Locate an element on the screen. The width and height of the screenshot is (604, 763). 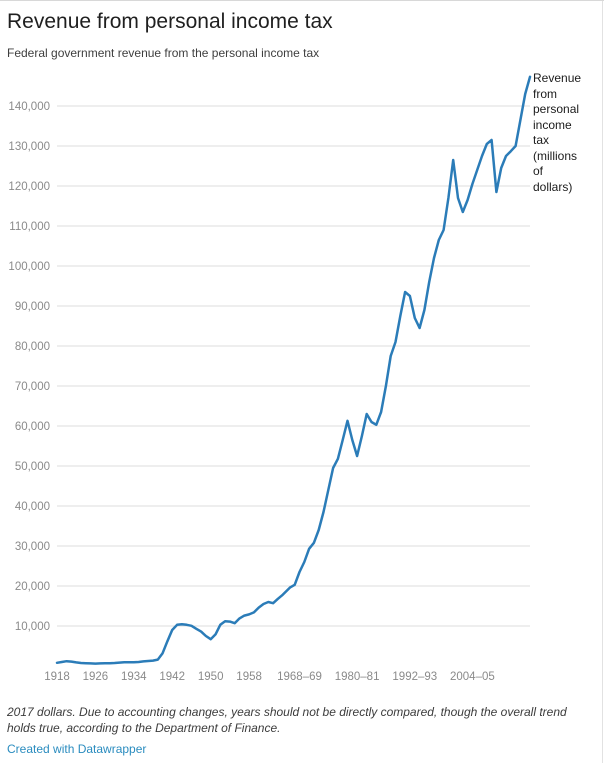
series-label-line: personal is located at coordinates (556, 109).